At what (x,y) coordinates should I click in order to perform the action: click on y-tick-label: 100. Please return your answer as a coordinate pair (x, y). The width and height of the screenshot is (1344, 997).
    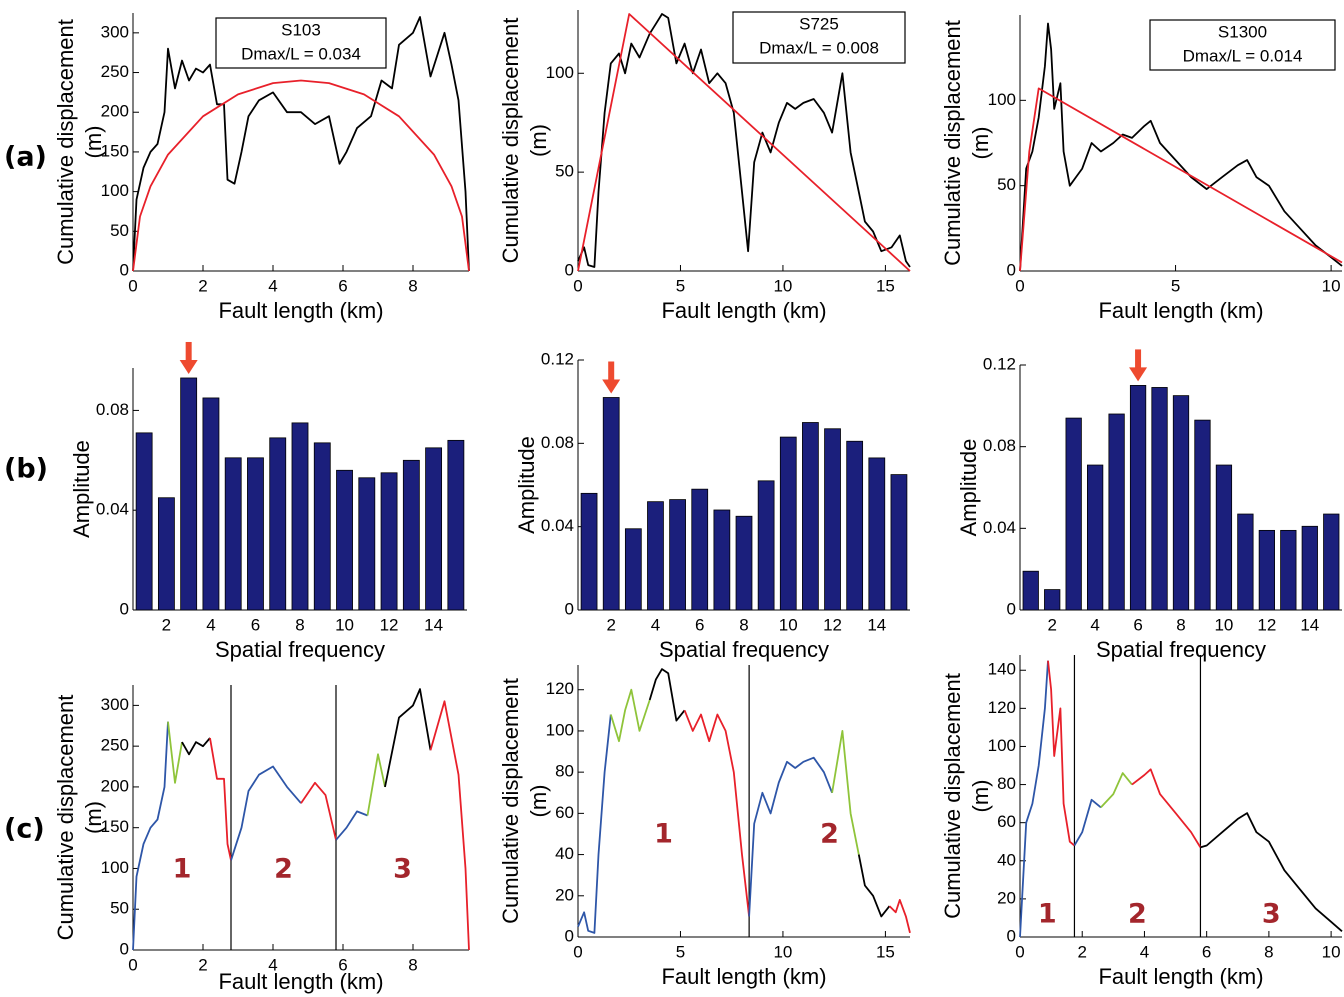
    Looking at the image, I should click on (560, 729).